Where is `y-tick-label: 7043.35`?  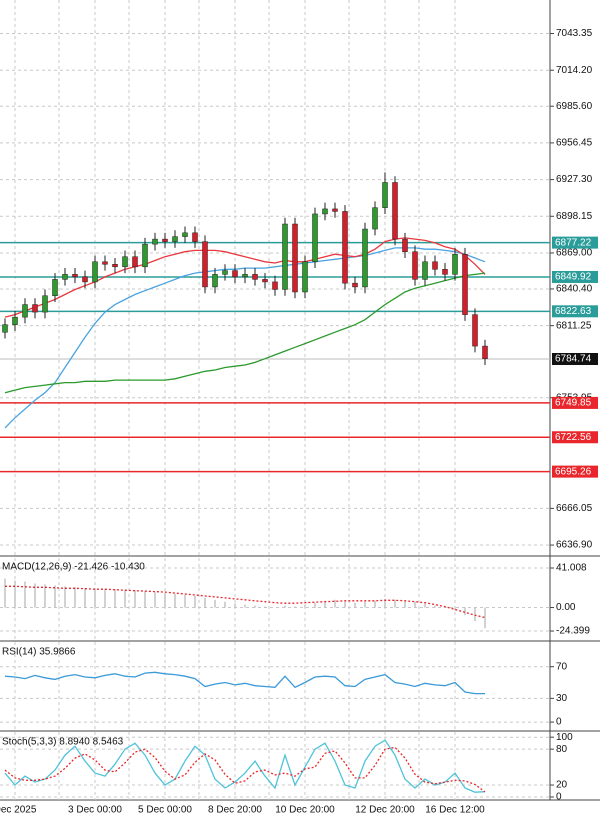
y-tick-label: 7043.35 is located at coordinates (574, 33).